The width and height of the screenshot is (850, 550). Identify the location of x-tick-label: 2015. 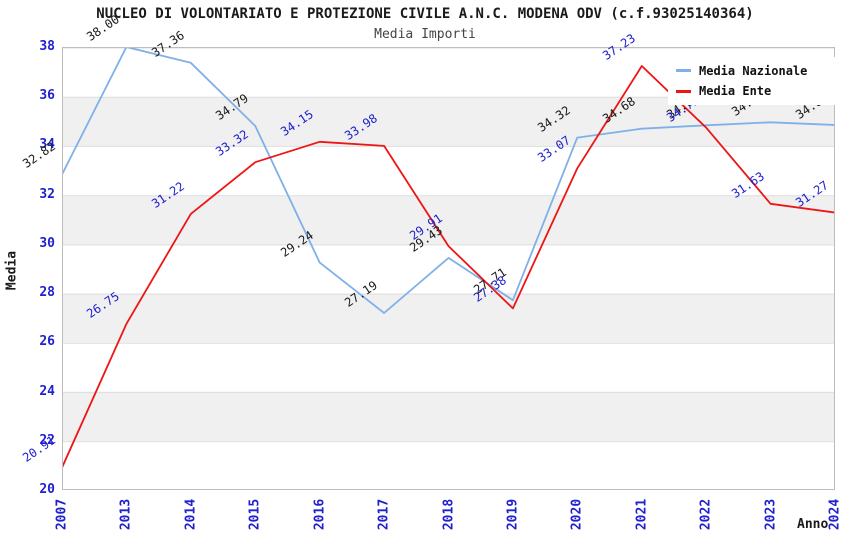
(255, 514).